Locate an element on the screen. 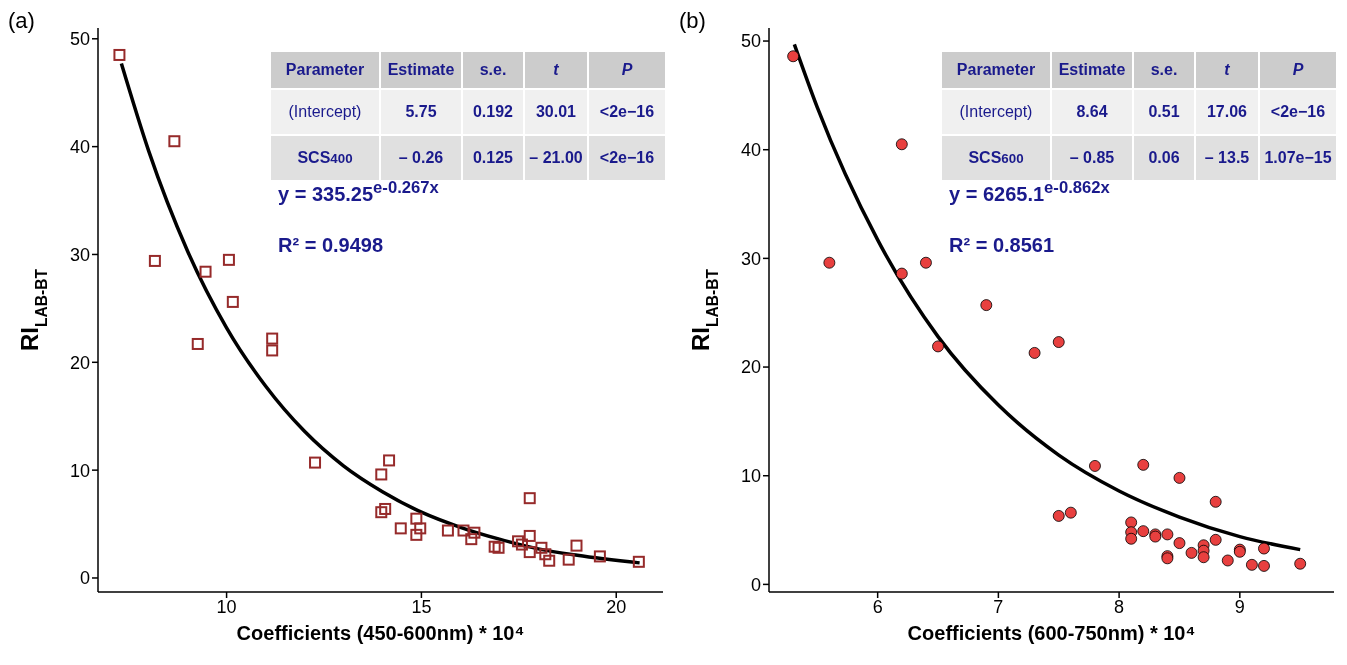 The width and height of the screenshot is (1347, 665). x-tick-label: 20 is located at coordinates (616, 606).